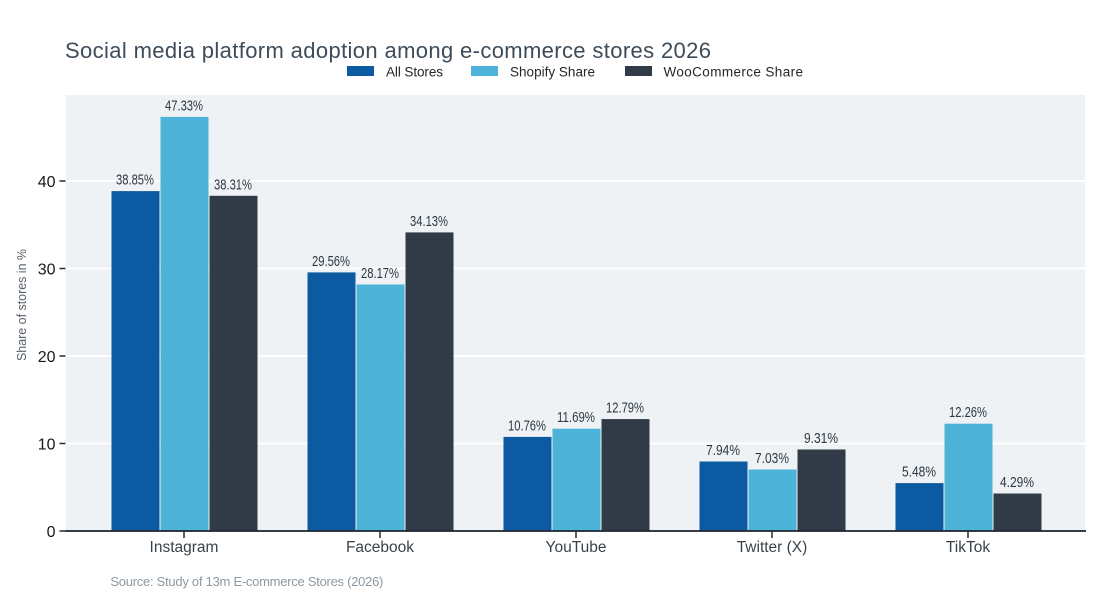 The image size is (1100, 600). I want to click on svg-text: 28.17%, so click(380, 274).